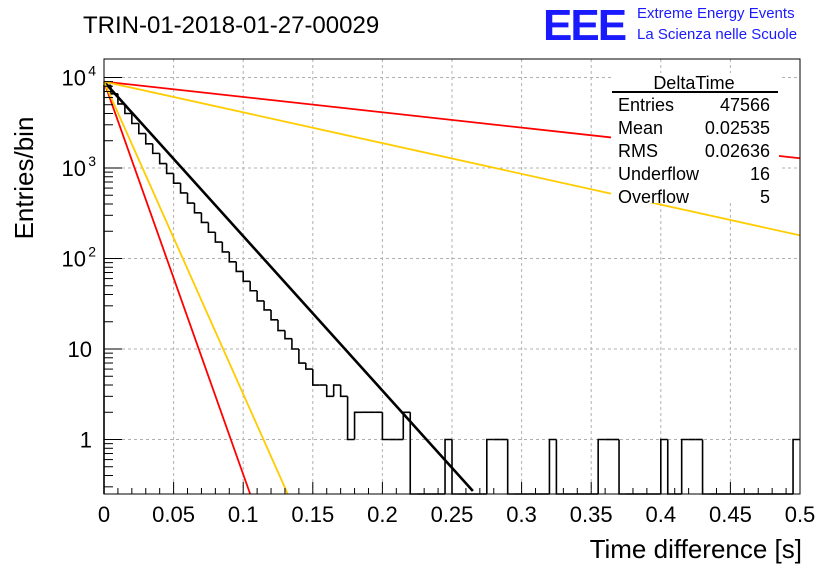 This screenshot has width=836, height=572. I want to click on chart-title: TRIN-01-2018-01-27-00029, so click(231, 25).